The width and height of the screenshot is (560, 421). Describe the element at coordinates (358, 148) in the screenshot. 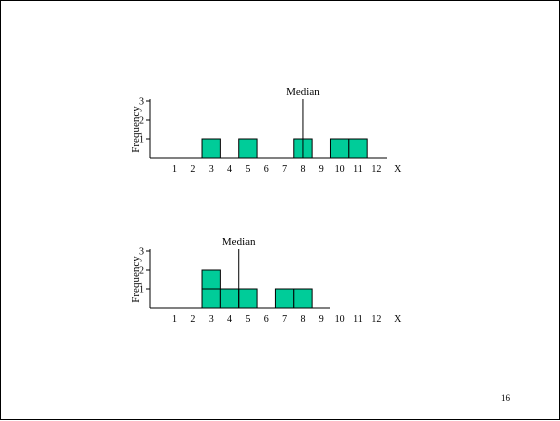

I see `bar-square-x11` at that location.